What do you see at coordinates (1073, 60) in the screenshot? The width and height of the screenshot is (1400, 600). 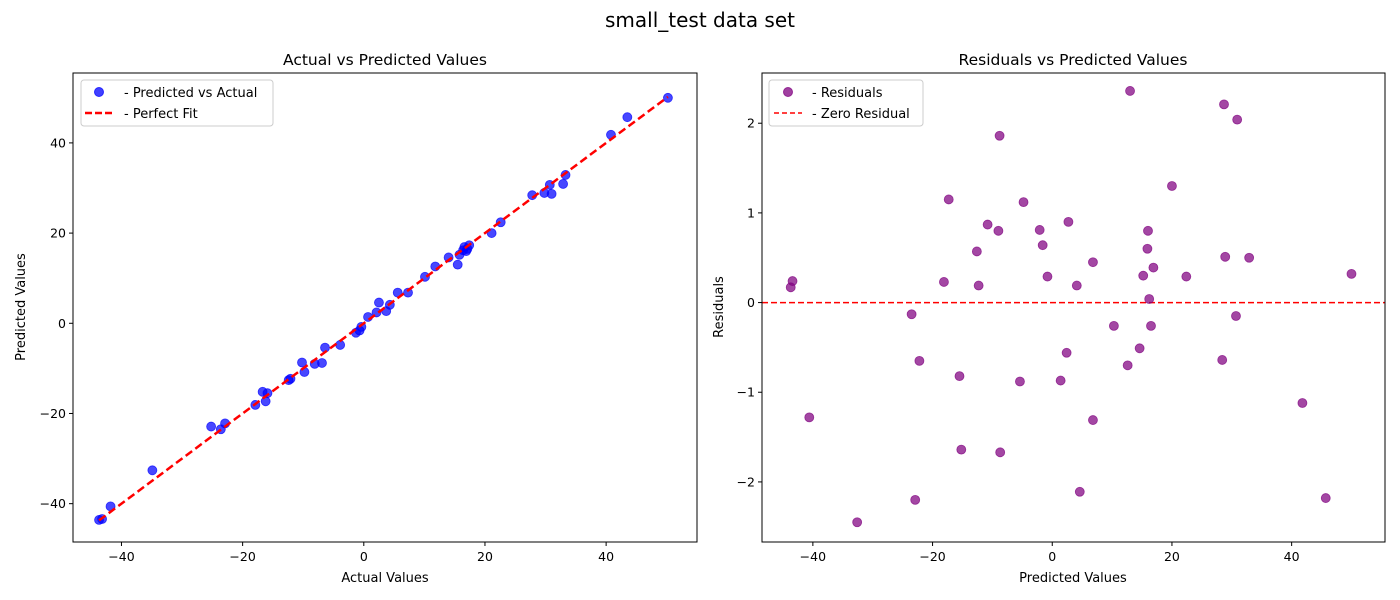 I see `chart-title-residuals-vs-predicted: Residuals vs Predicted Values` at bounding box center [1073, 60].